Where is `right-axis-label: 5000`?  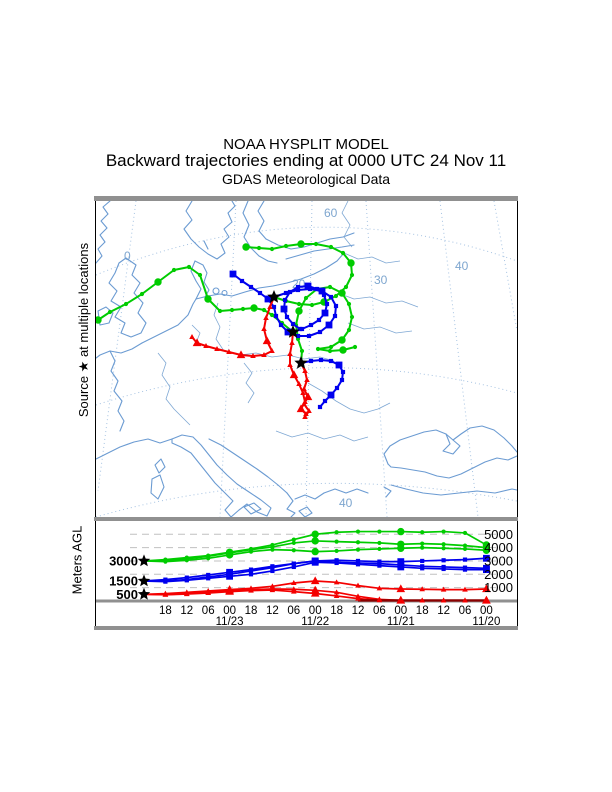
right-axis-label: 5000 is located at coordinates (498, 534).